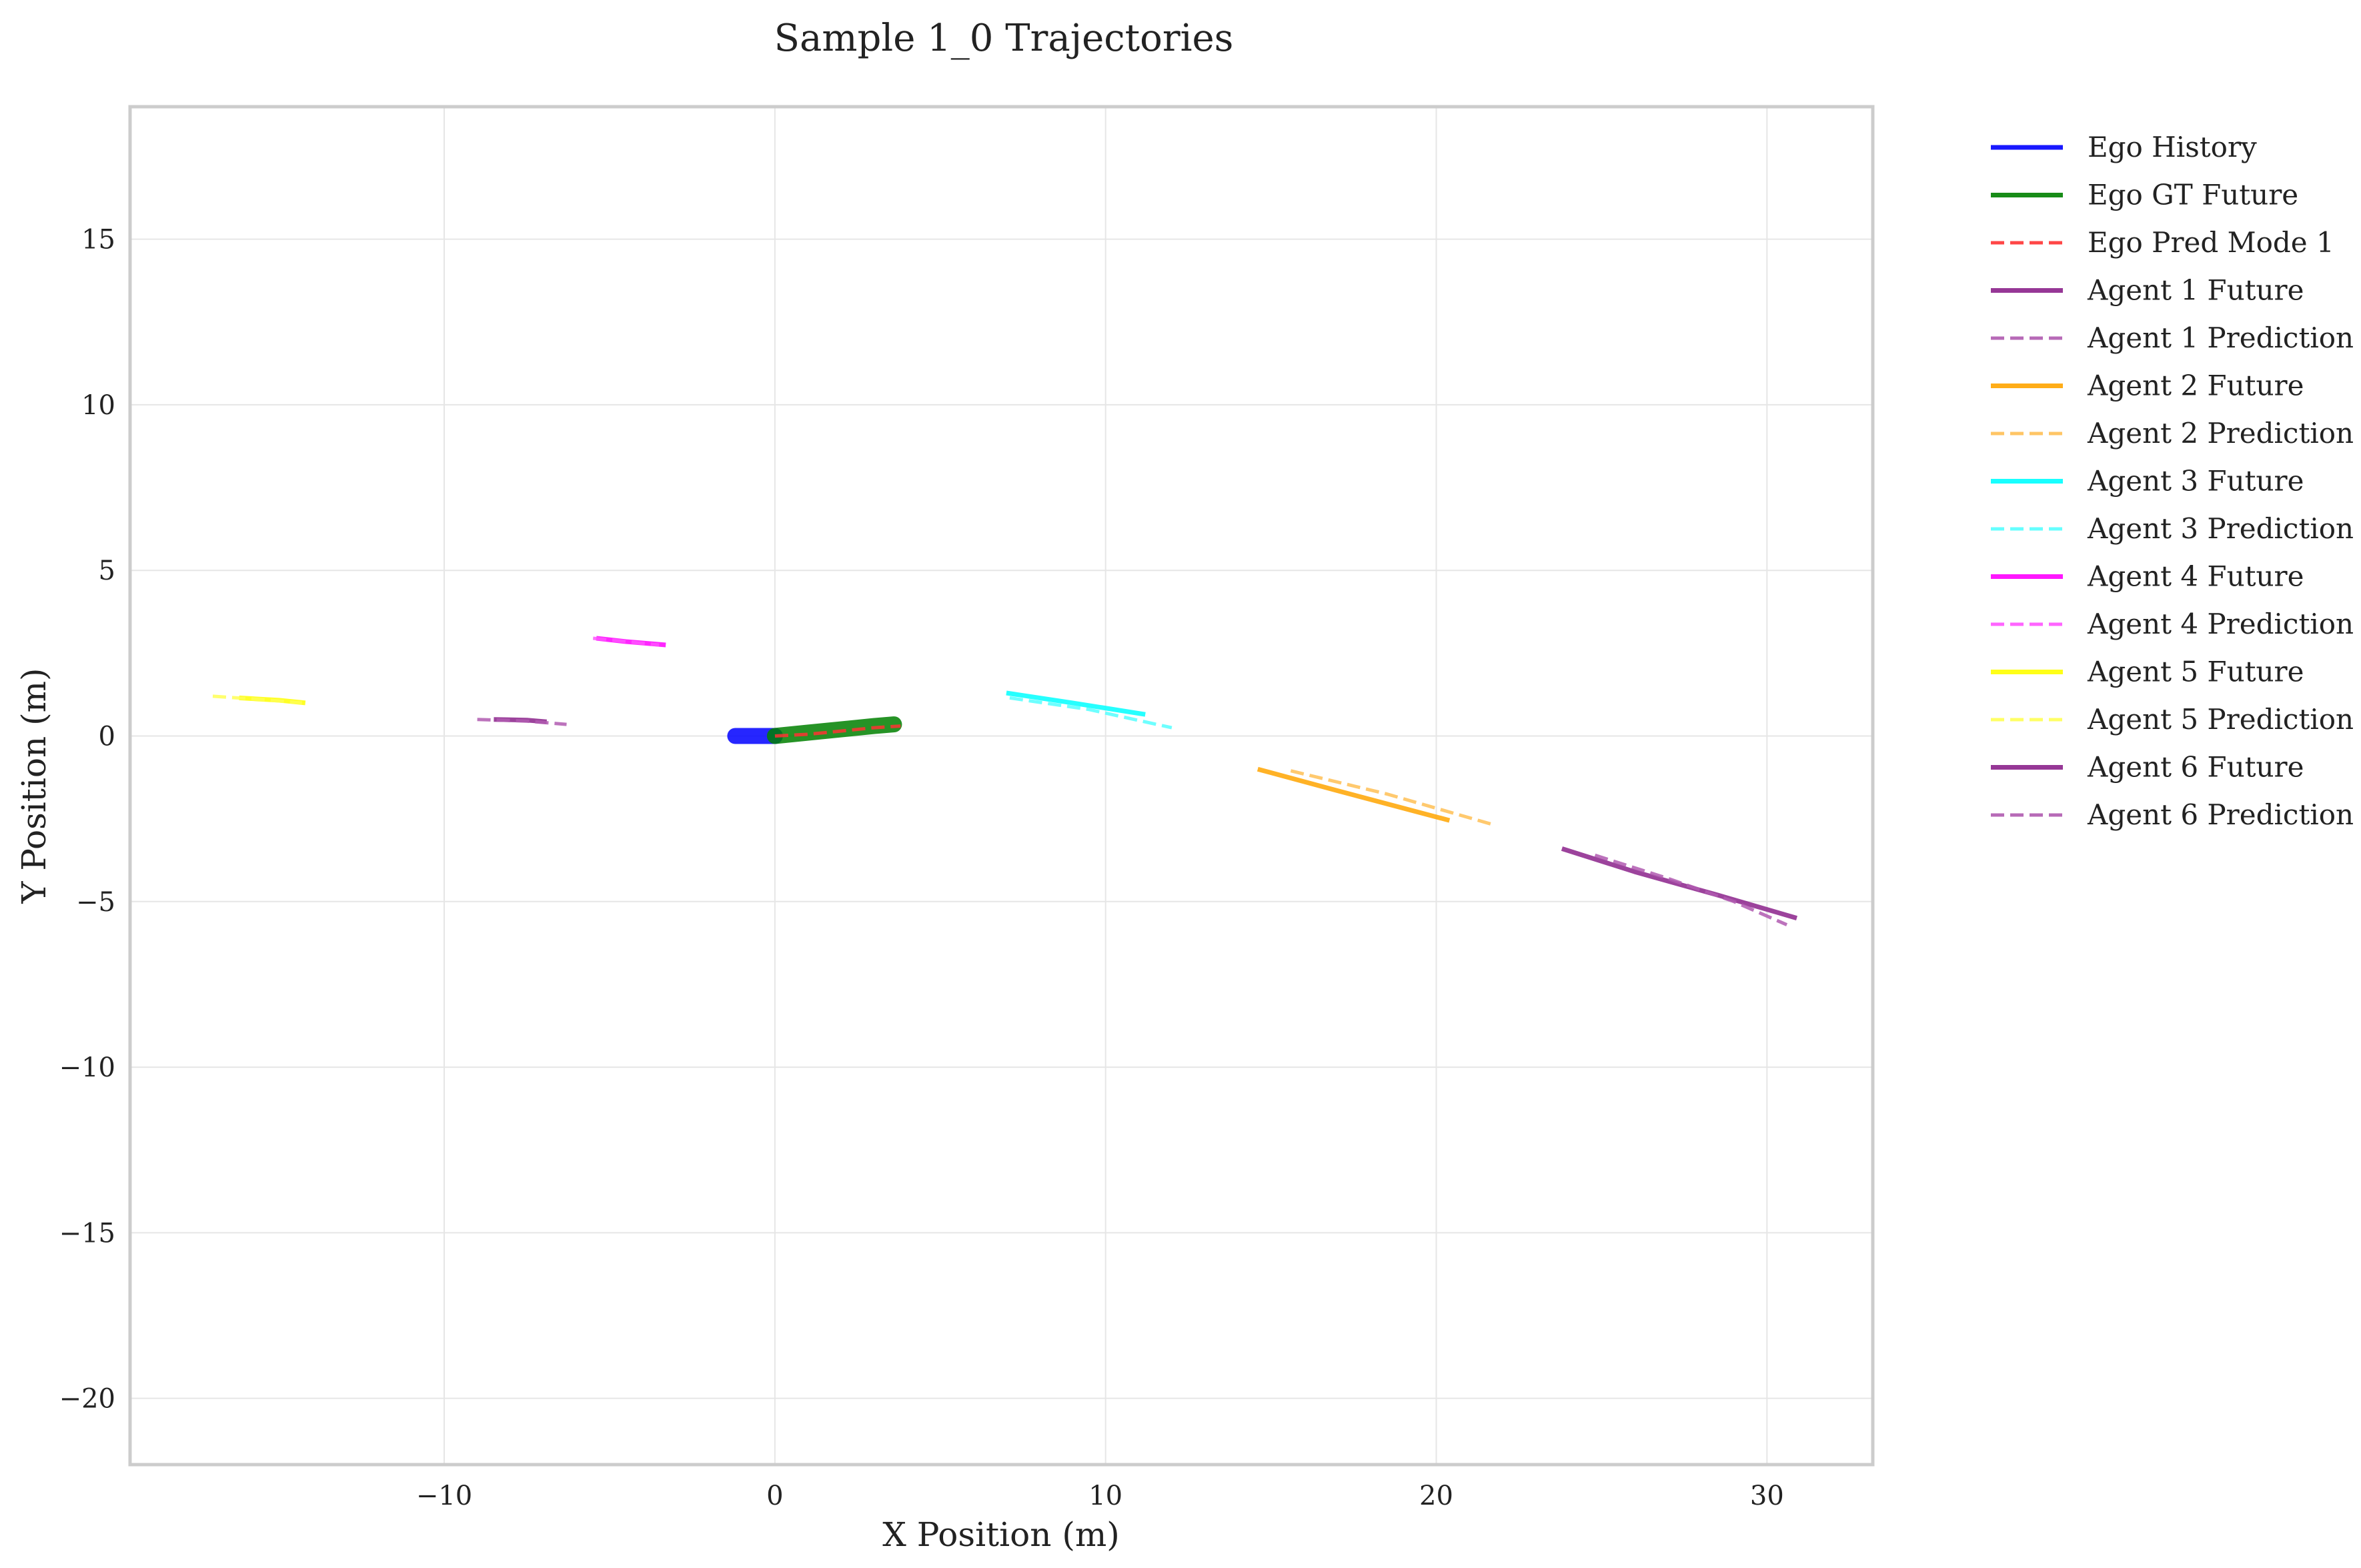  Describe the element at coordinates (2220, 814) in the screenshot. I see `legend-label: Agent 6 Prediction` at that location.